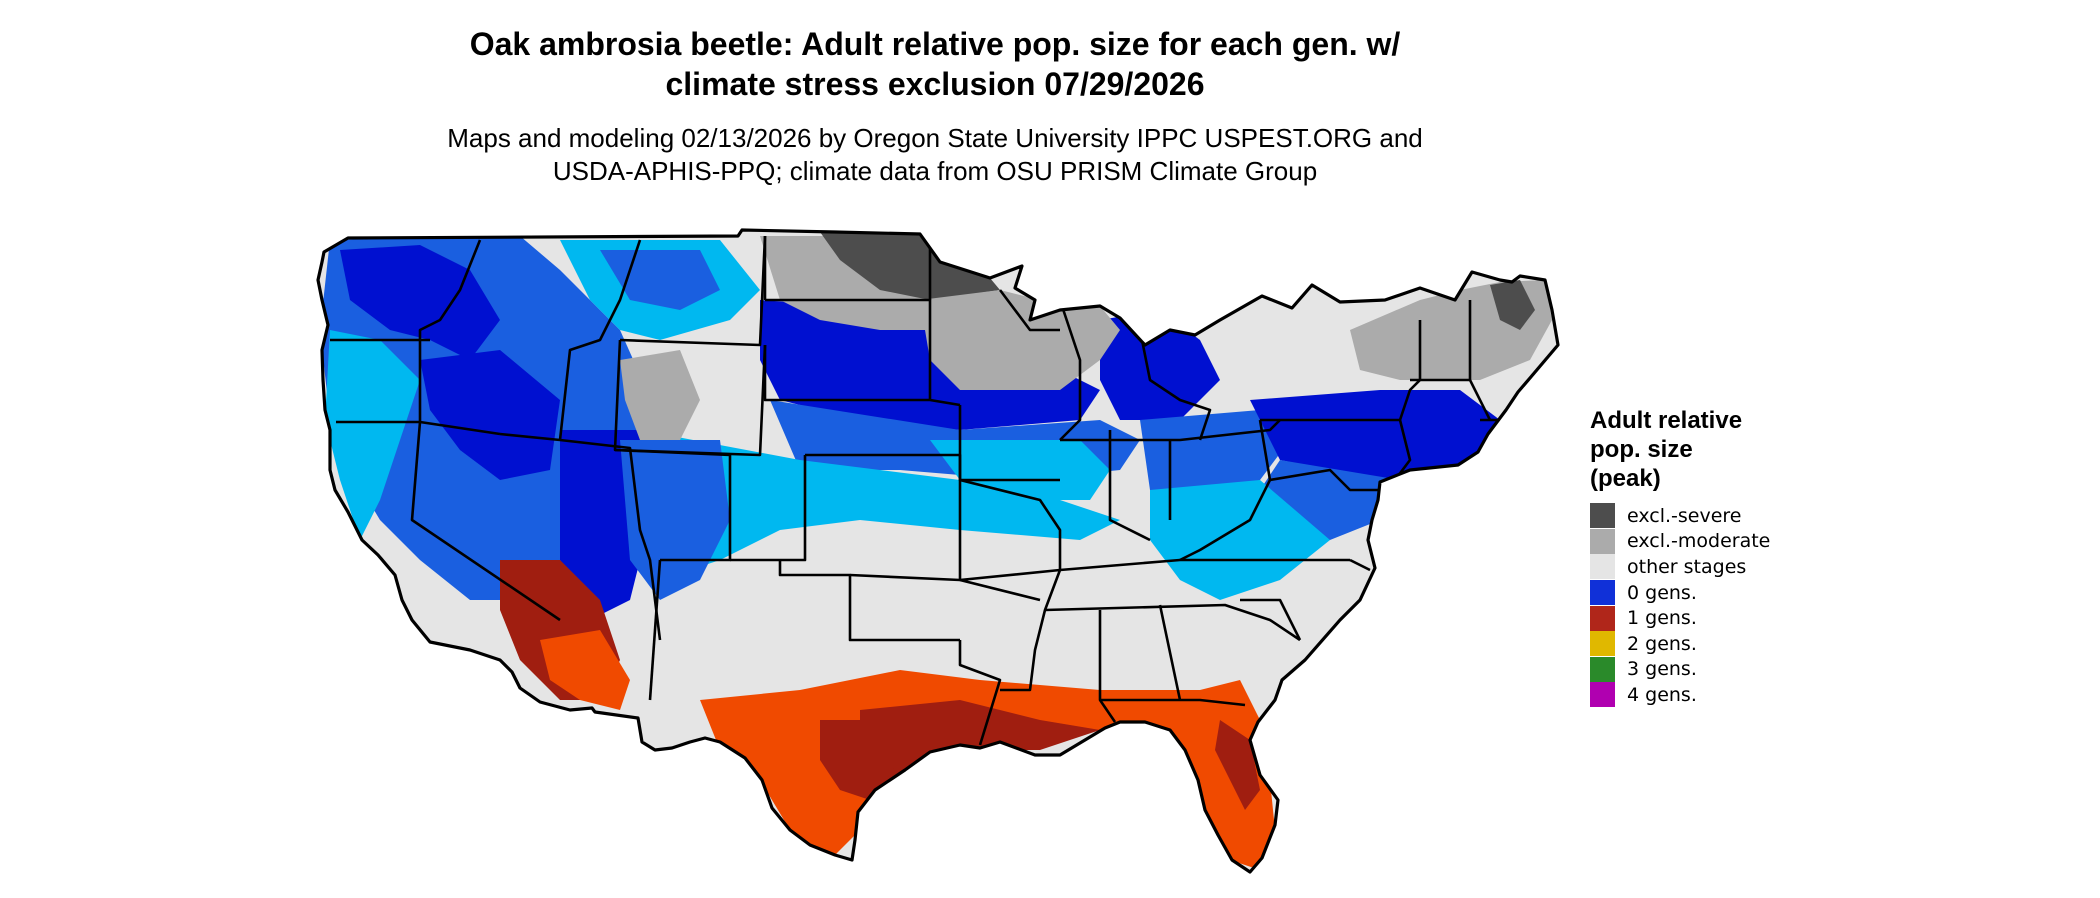 The image size is (2100, 898). I want to click on legend-label: other stages, so click(1687, 566).